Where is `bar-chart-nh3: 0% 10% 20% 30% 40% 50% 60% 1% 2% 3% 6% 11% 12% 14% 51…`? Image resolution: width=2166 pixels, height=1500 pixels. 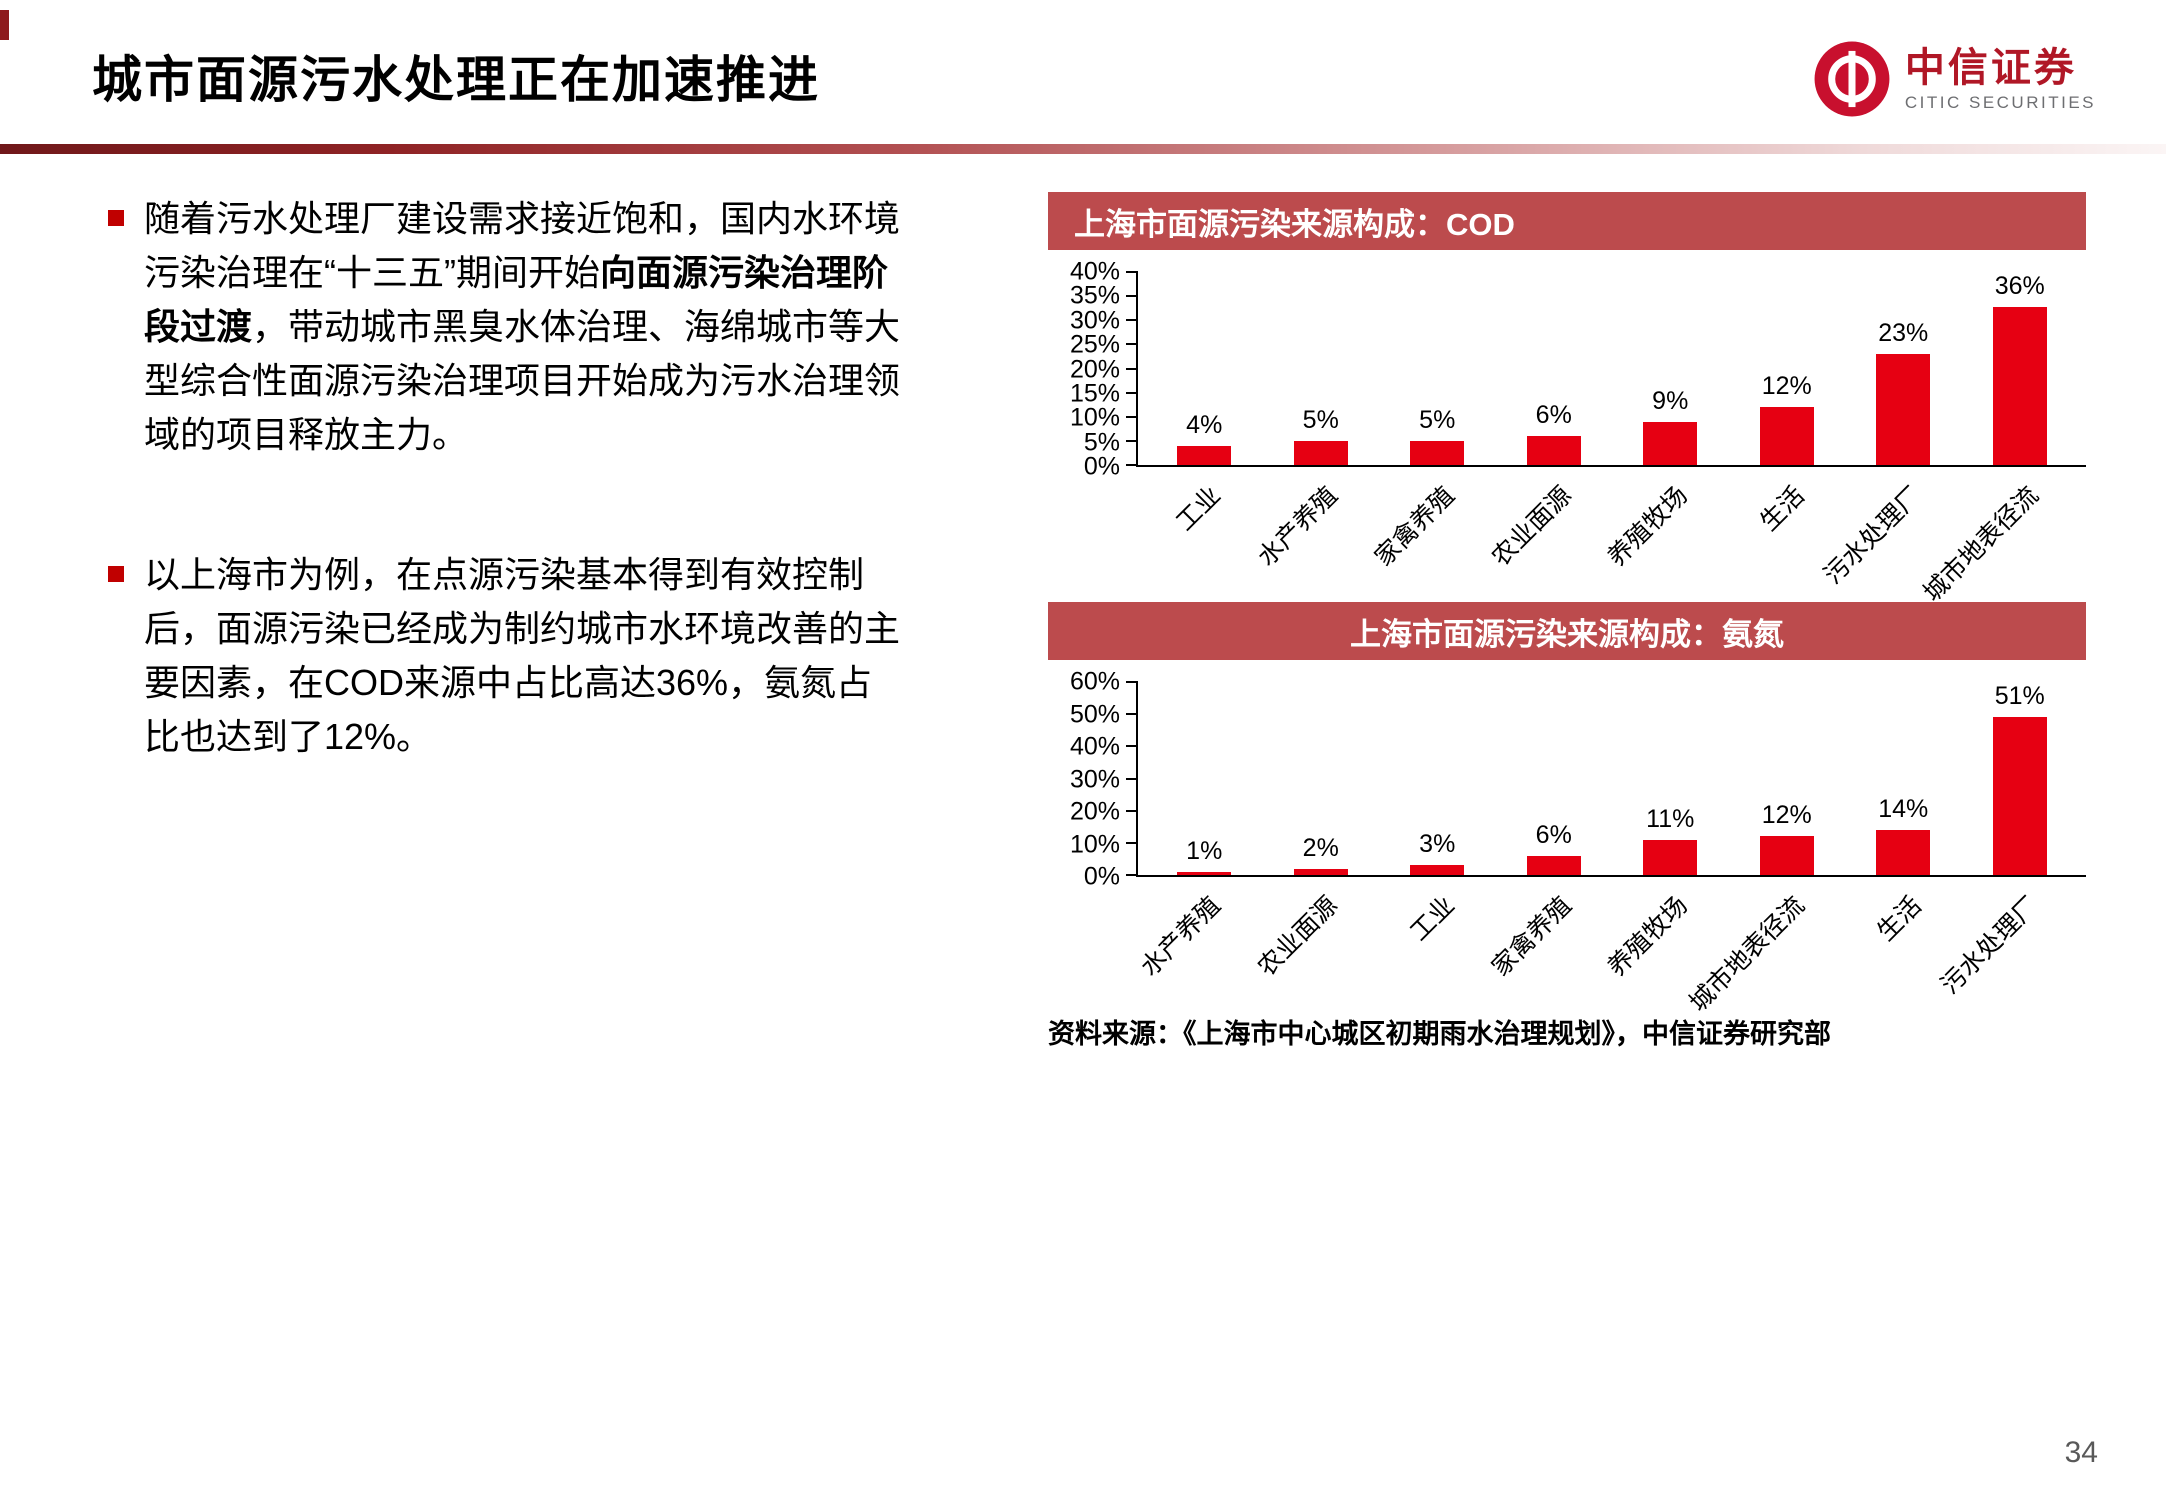 bar-chart-nh3: 0% 10% 20% 30% 40% 50% 60% 1% 2% 3% 6% 11% 12% 14% 51… is located at coordinates (1567, 842).